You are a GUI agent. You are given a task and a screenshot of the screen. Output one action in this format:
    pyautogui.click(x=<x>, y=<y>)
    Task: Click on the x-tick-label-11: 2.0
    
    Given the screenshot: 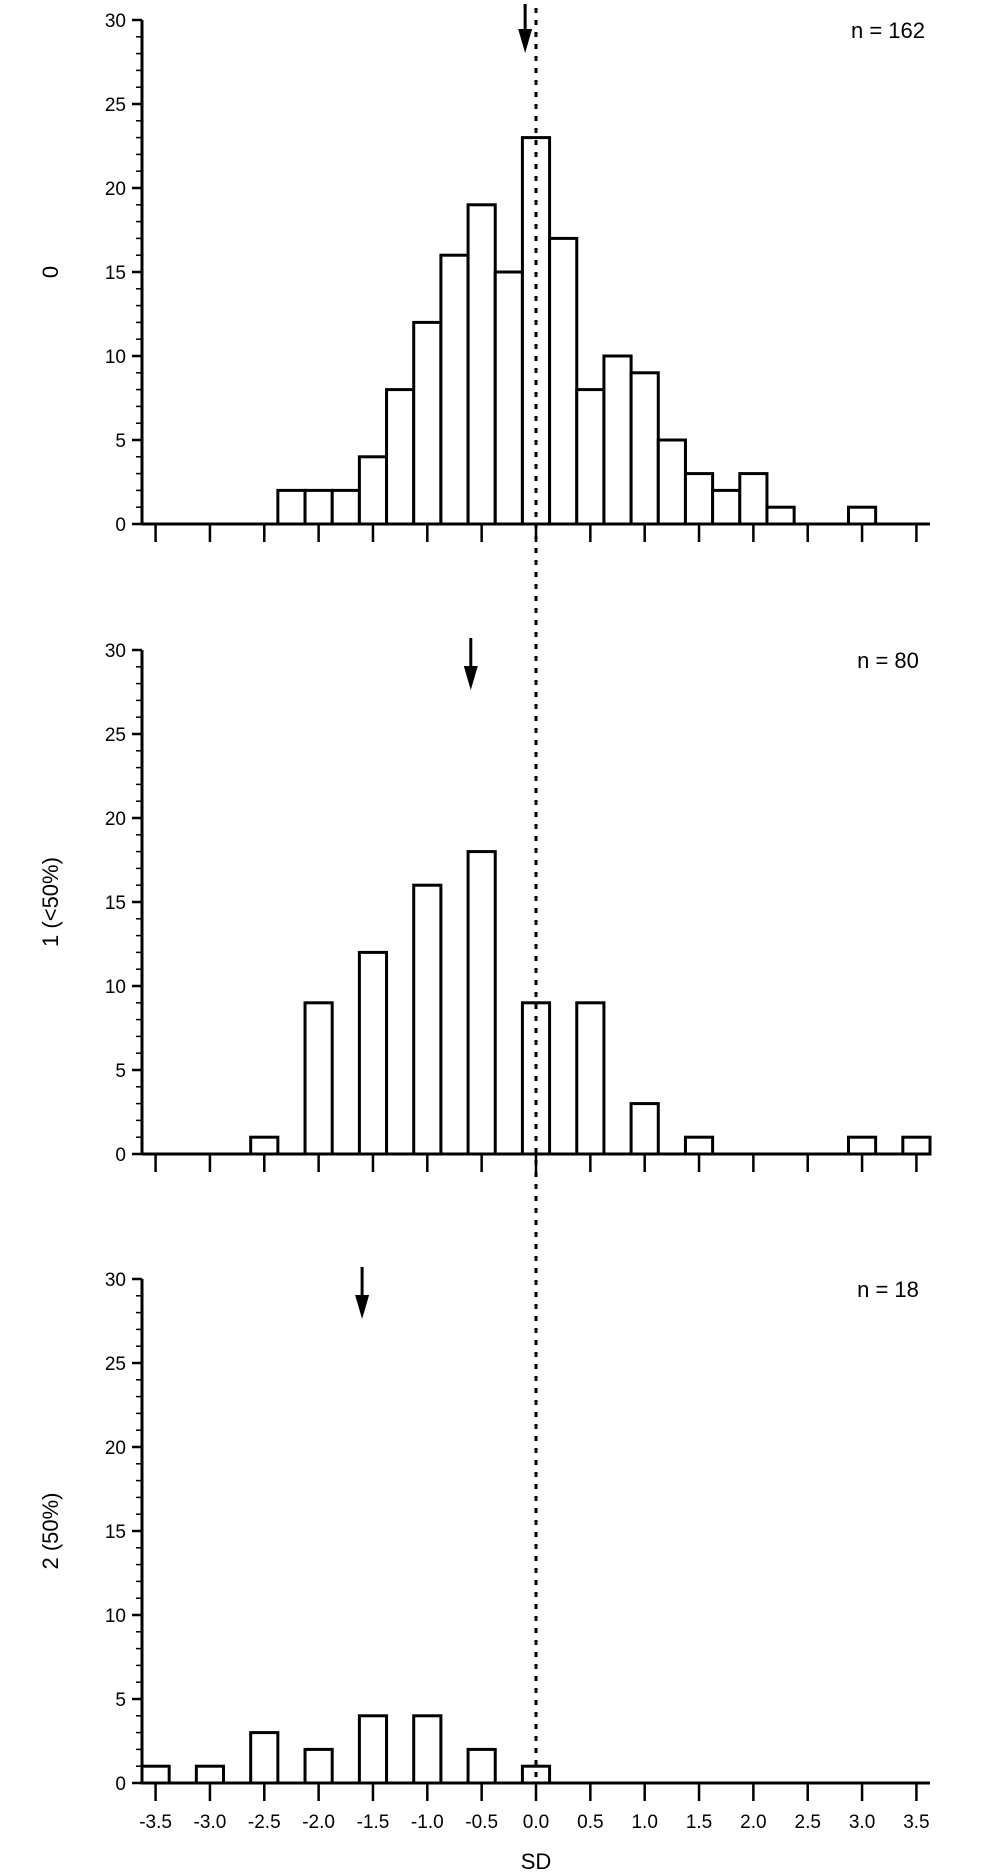 What is the action you would take?
    pyautogui.click(x=753, y=1822)
    